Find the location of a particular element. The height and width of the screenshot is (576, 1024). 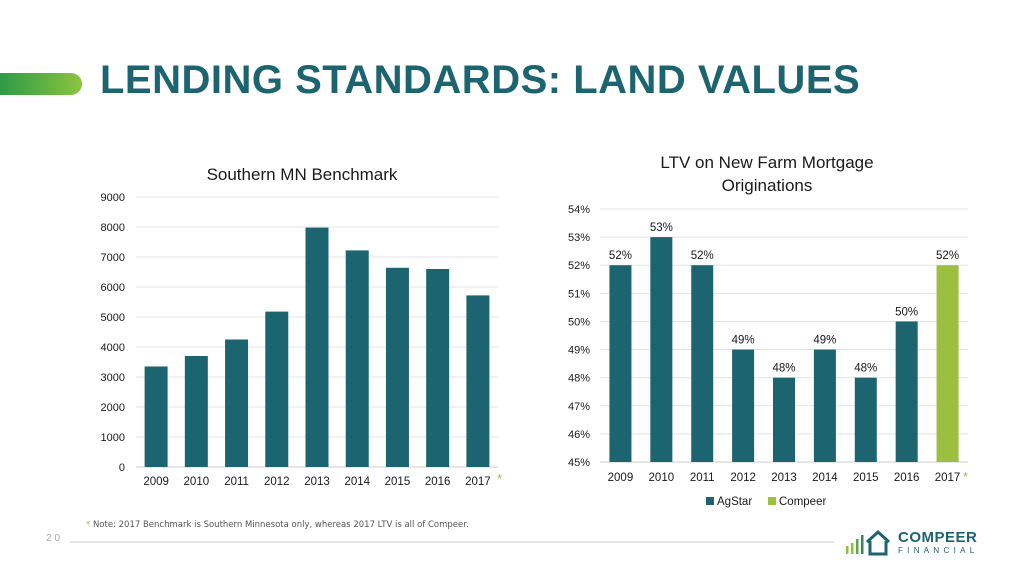

chart1-y-tick-label: 8000 is located at coordinates (113, 228).